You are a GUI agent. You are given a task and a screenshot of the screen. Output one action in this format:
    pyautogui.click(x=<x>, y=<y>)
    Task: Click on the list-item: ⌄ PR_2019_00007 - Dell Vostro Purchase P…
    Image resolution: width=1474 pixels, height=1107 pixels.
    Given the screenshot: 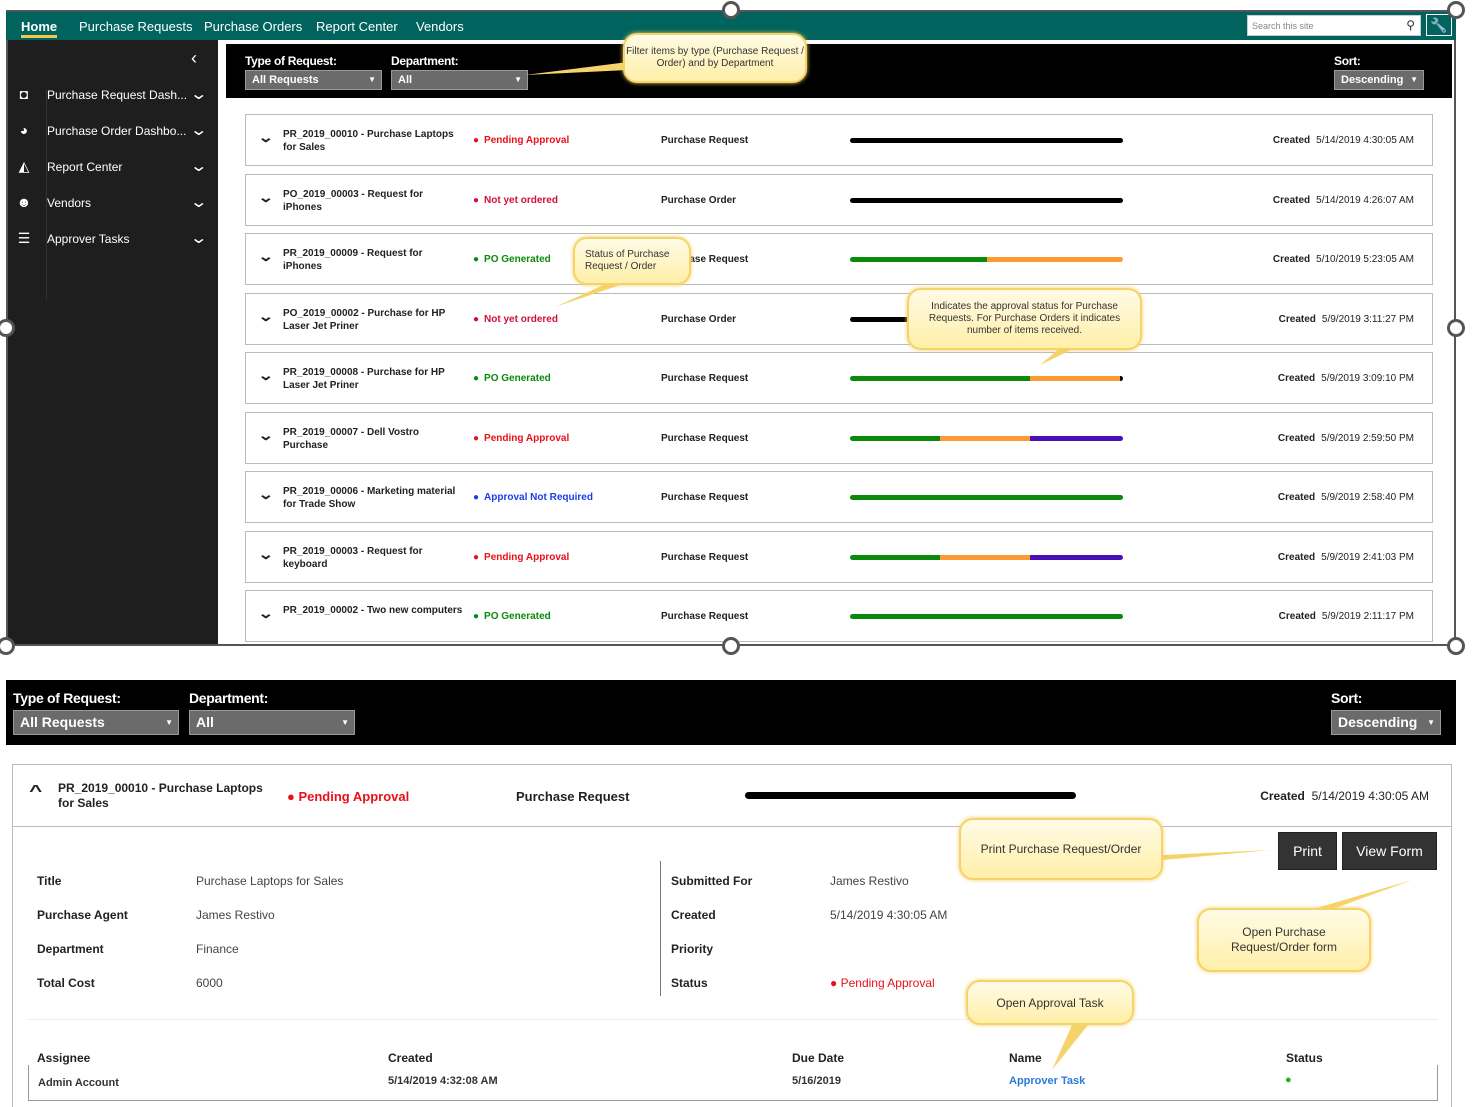 What is the action you would take?
    pyautogui.click(x=839, y=437)
    